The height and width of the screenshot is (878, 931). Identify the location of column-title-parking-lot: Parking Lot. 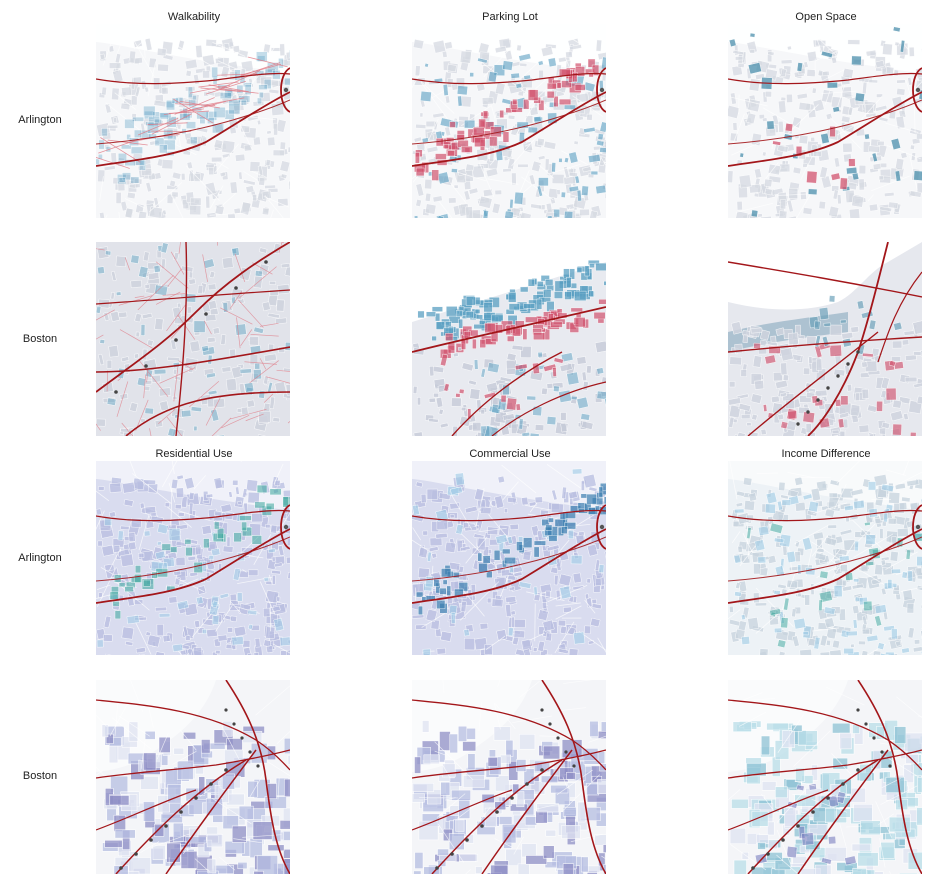
(510, 17).